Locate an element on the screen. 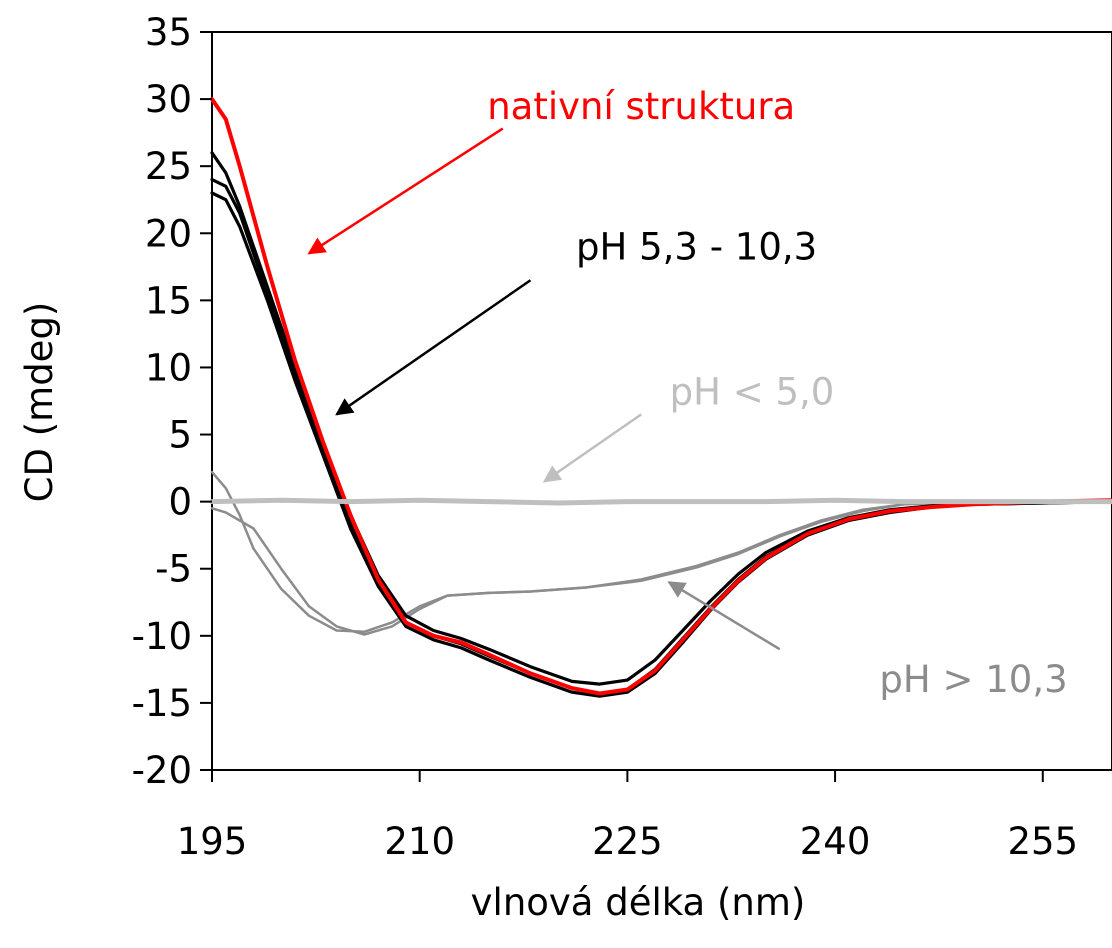  x-axis-title: vlnová délka (nm) is located at coordinates (638, 902).